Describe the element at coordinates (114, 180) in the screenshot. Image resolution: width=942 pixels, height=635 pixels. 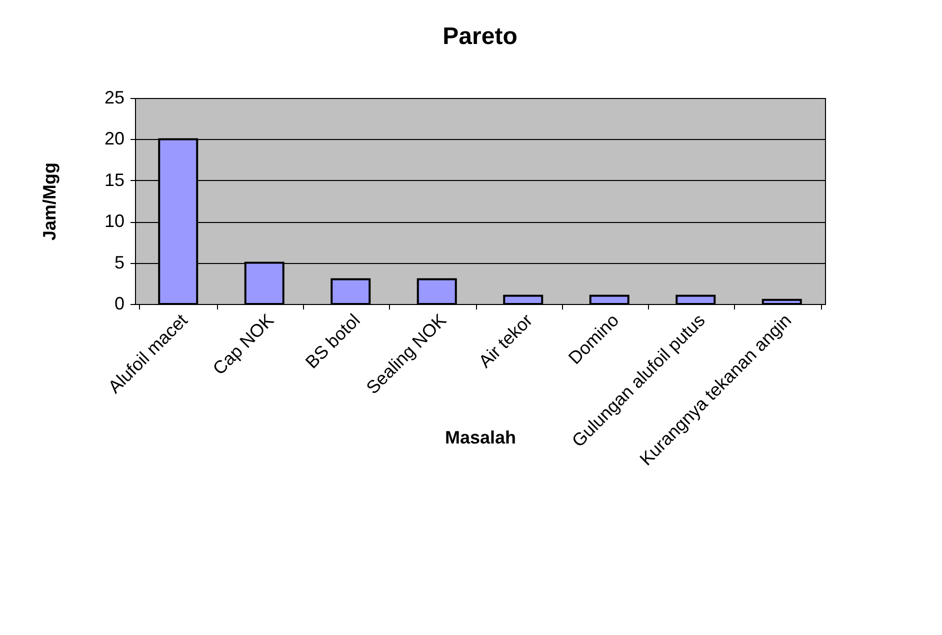
I see `y-tick-label: 15` at that location.